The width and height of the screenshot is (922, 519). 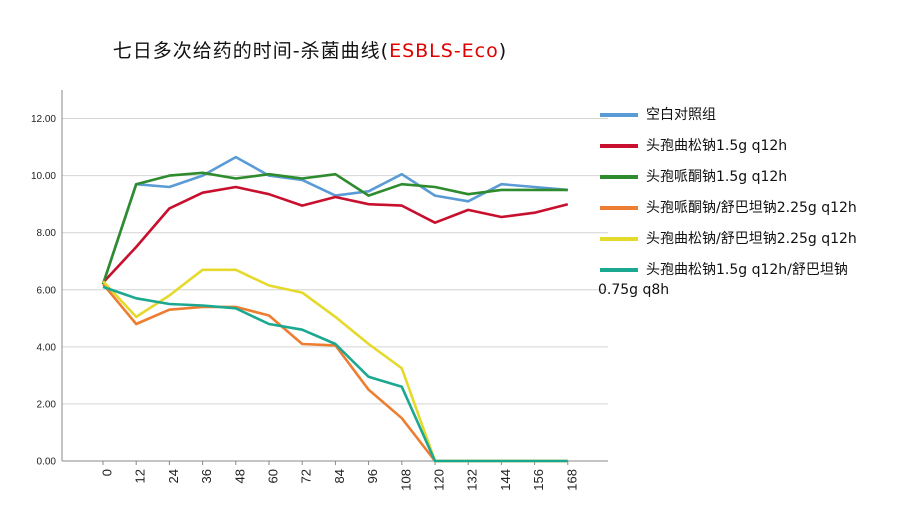 I want to click on y-tick-label: 4.00, so click(x=47, y=347).